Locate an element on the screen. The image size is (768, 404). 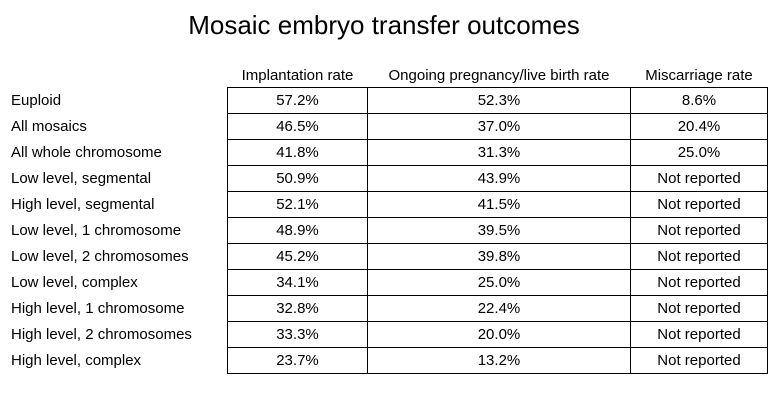
implantation-rate-cell: 48.9% is located at coordinates (297, 230).